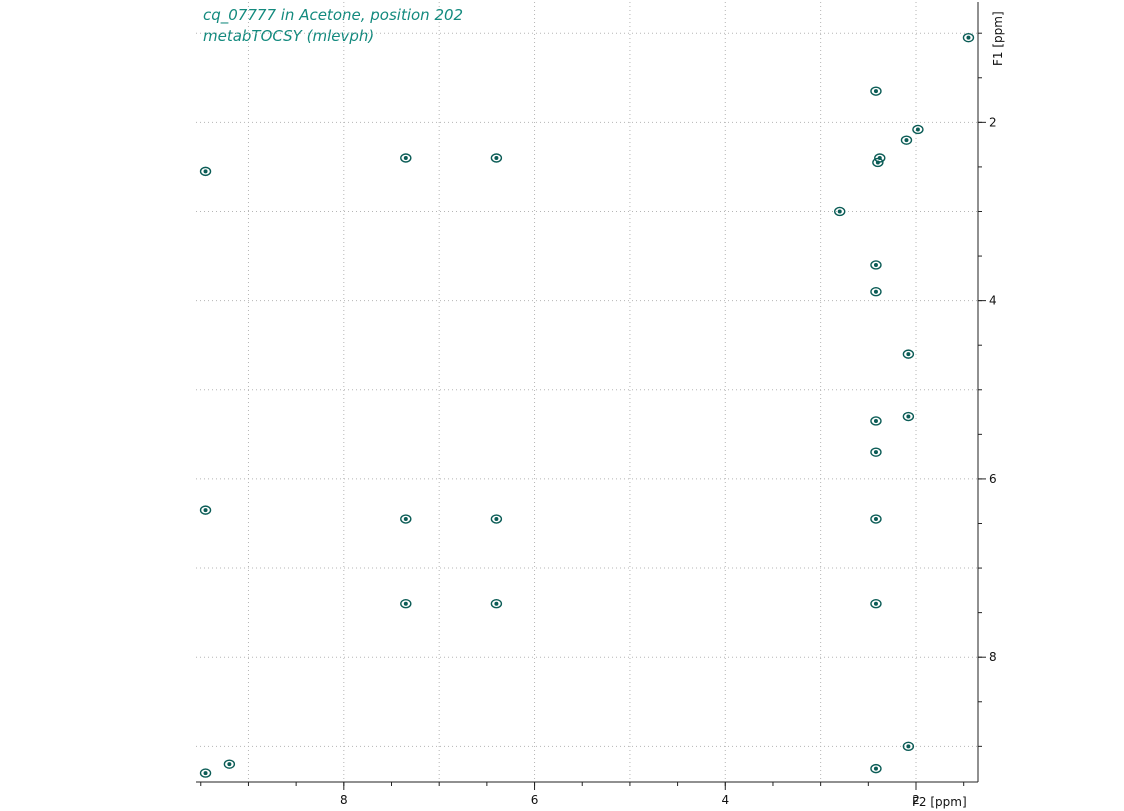  What do you see at coordinates (535, 800) in the screenshot?
I see `x-tick-label: 6` at bounding box center [535, 800].